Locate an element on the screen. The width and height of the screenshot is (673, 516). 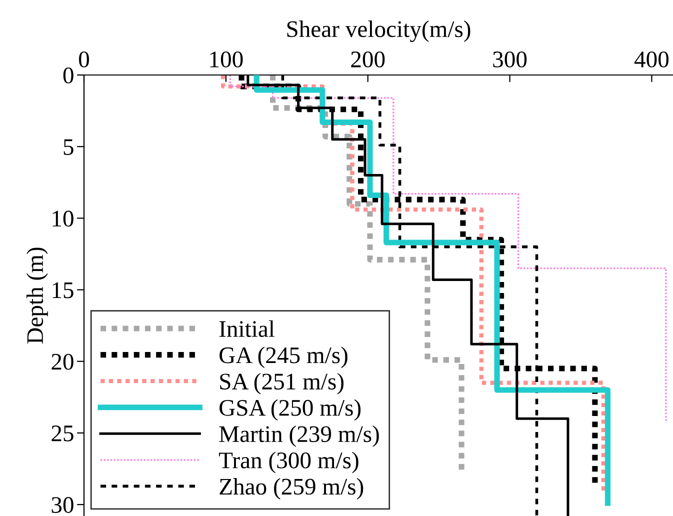
legend-label: Martin (239 m/s) is located at coordinates (299, 436).